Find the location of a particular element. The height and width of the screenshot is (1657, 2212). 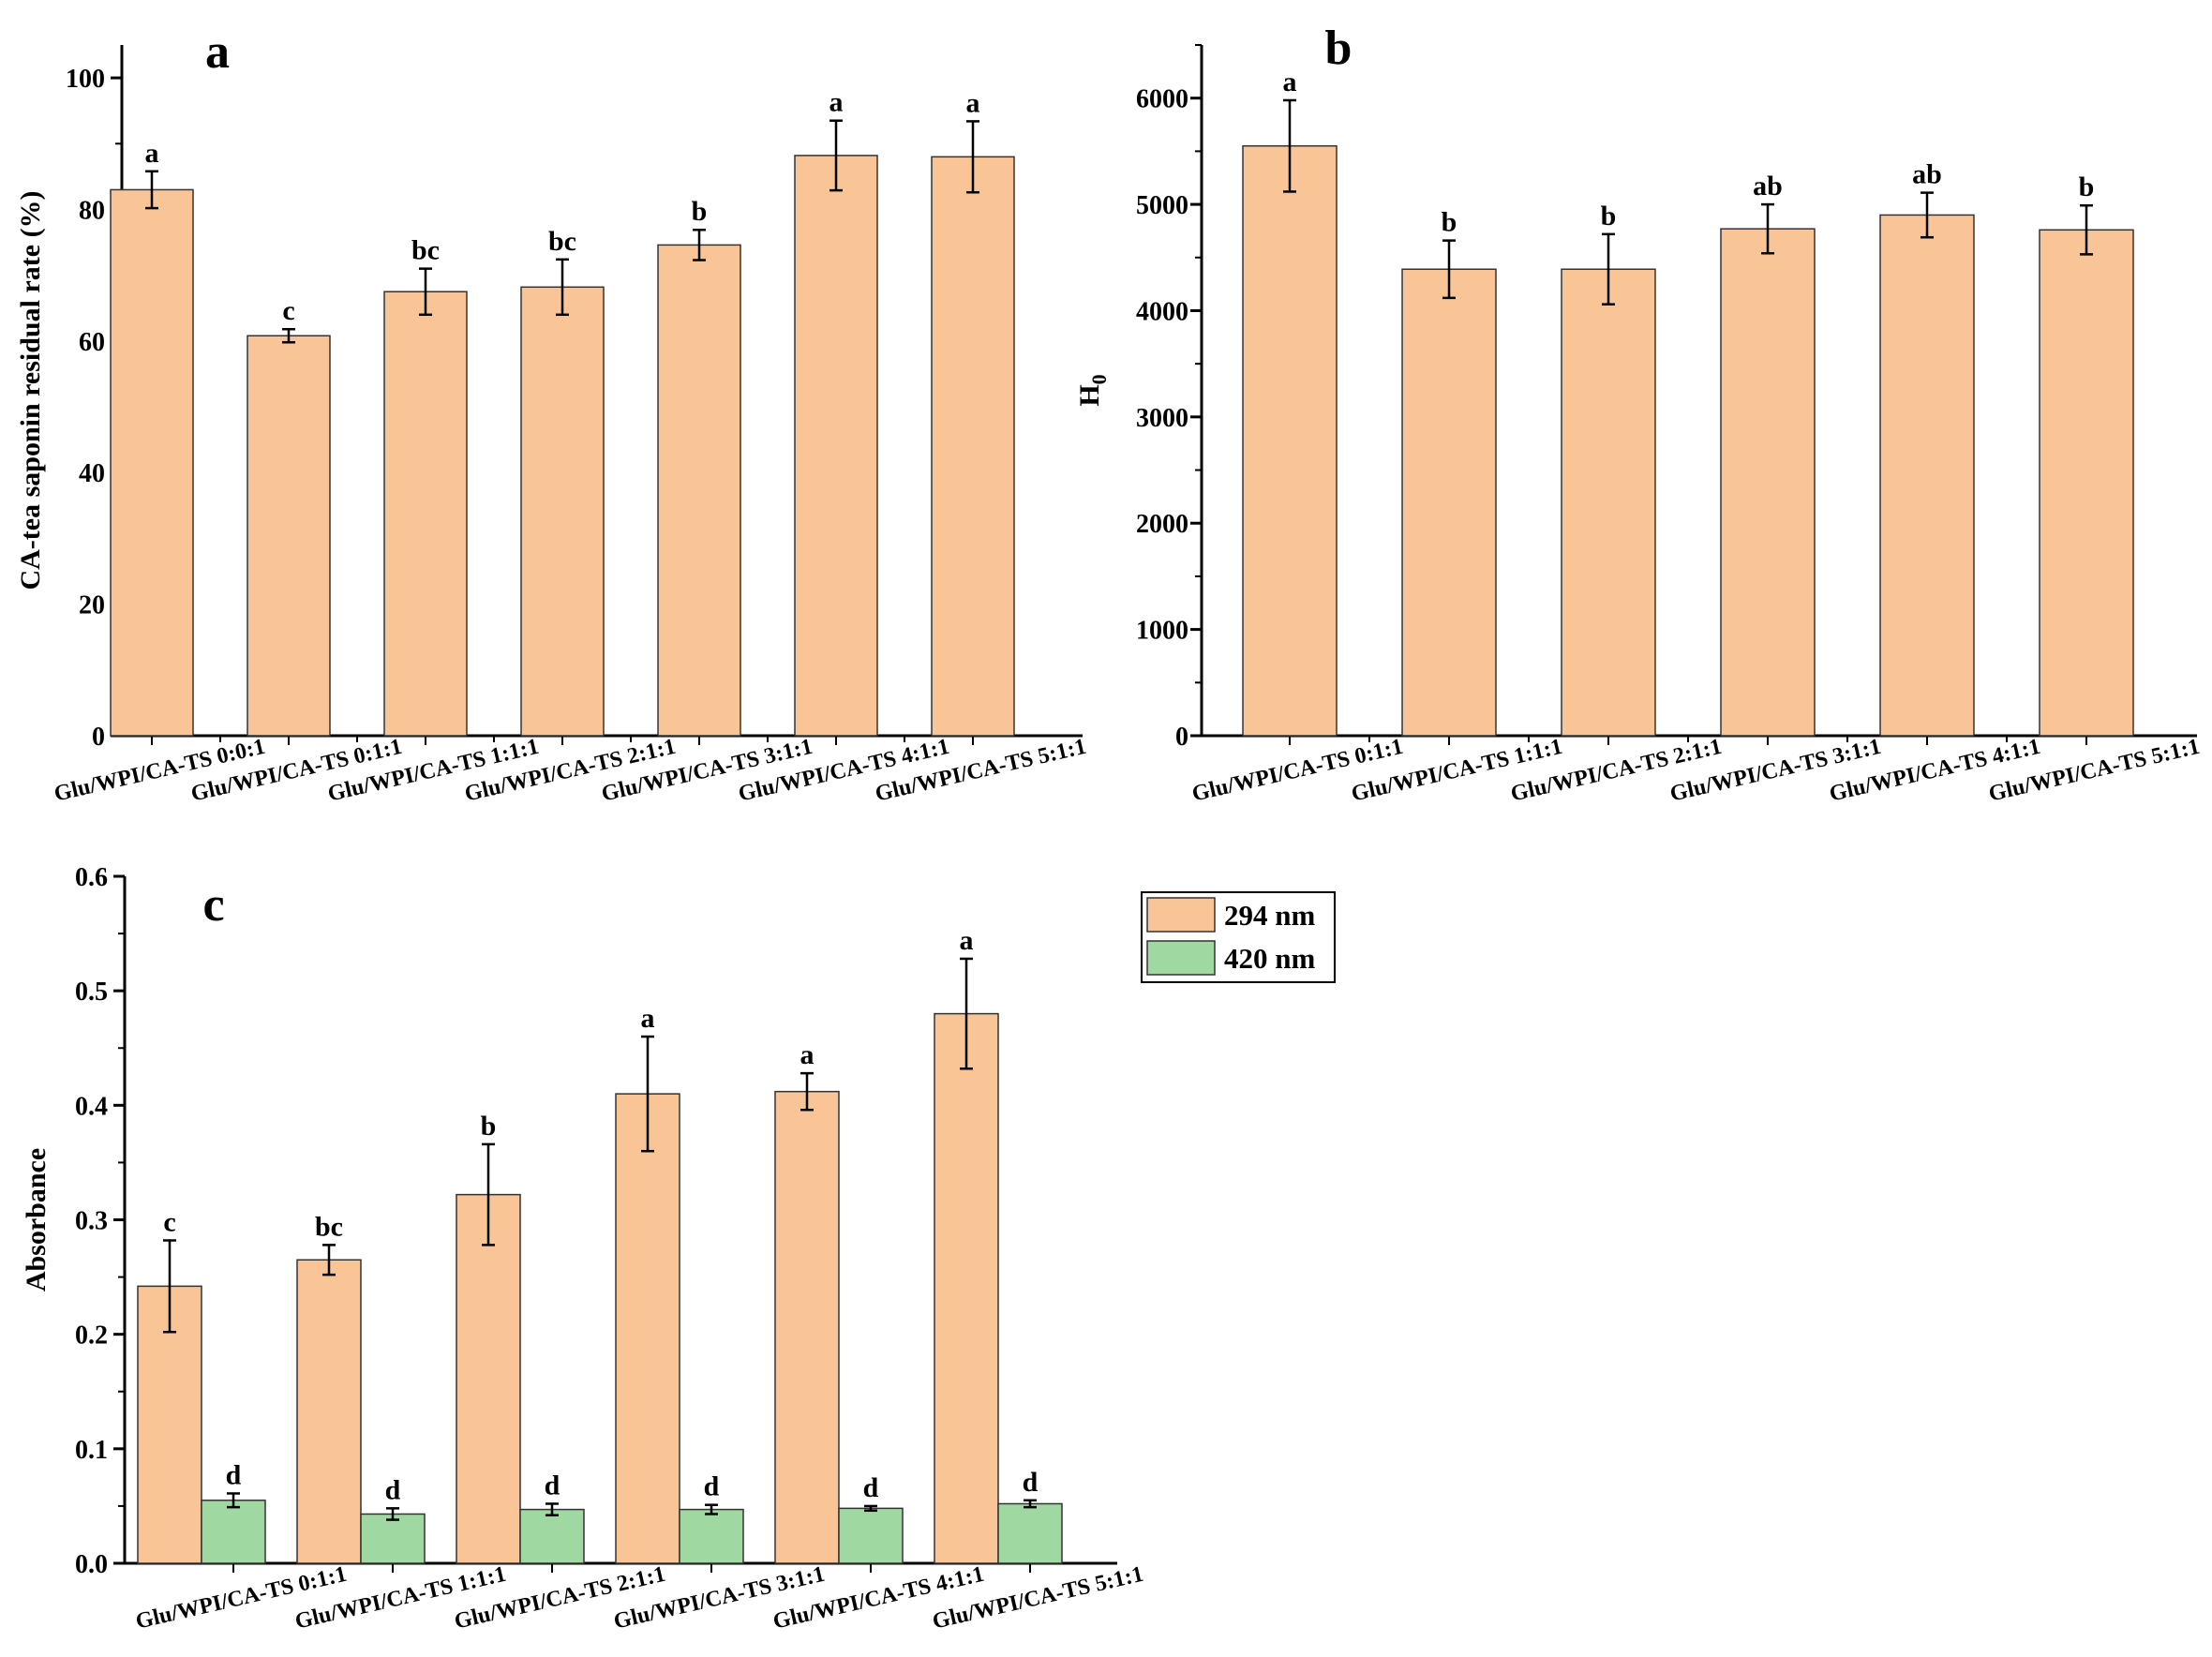

panel-letter-a: a is located at coordinates (217, 52).